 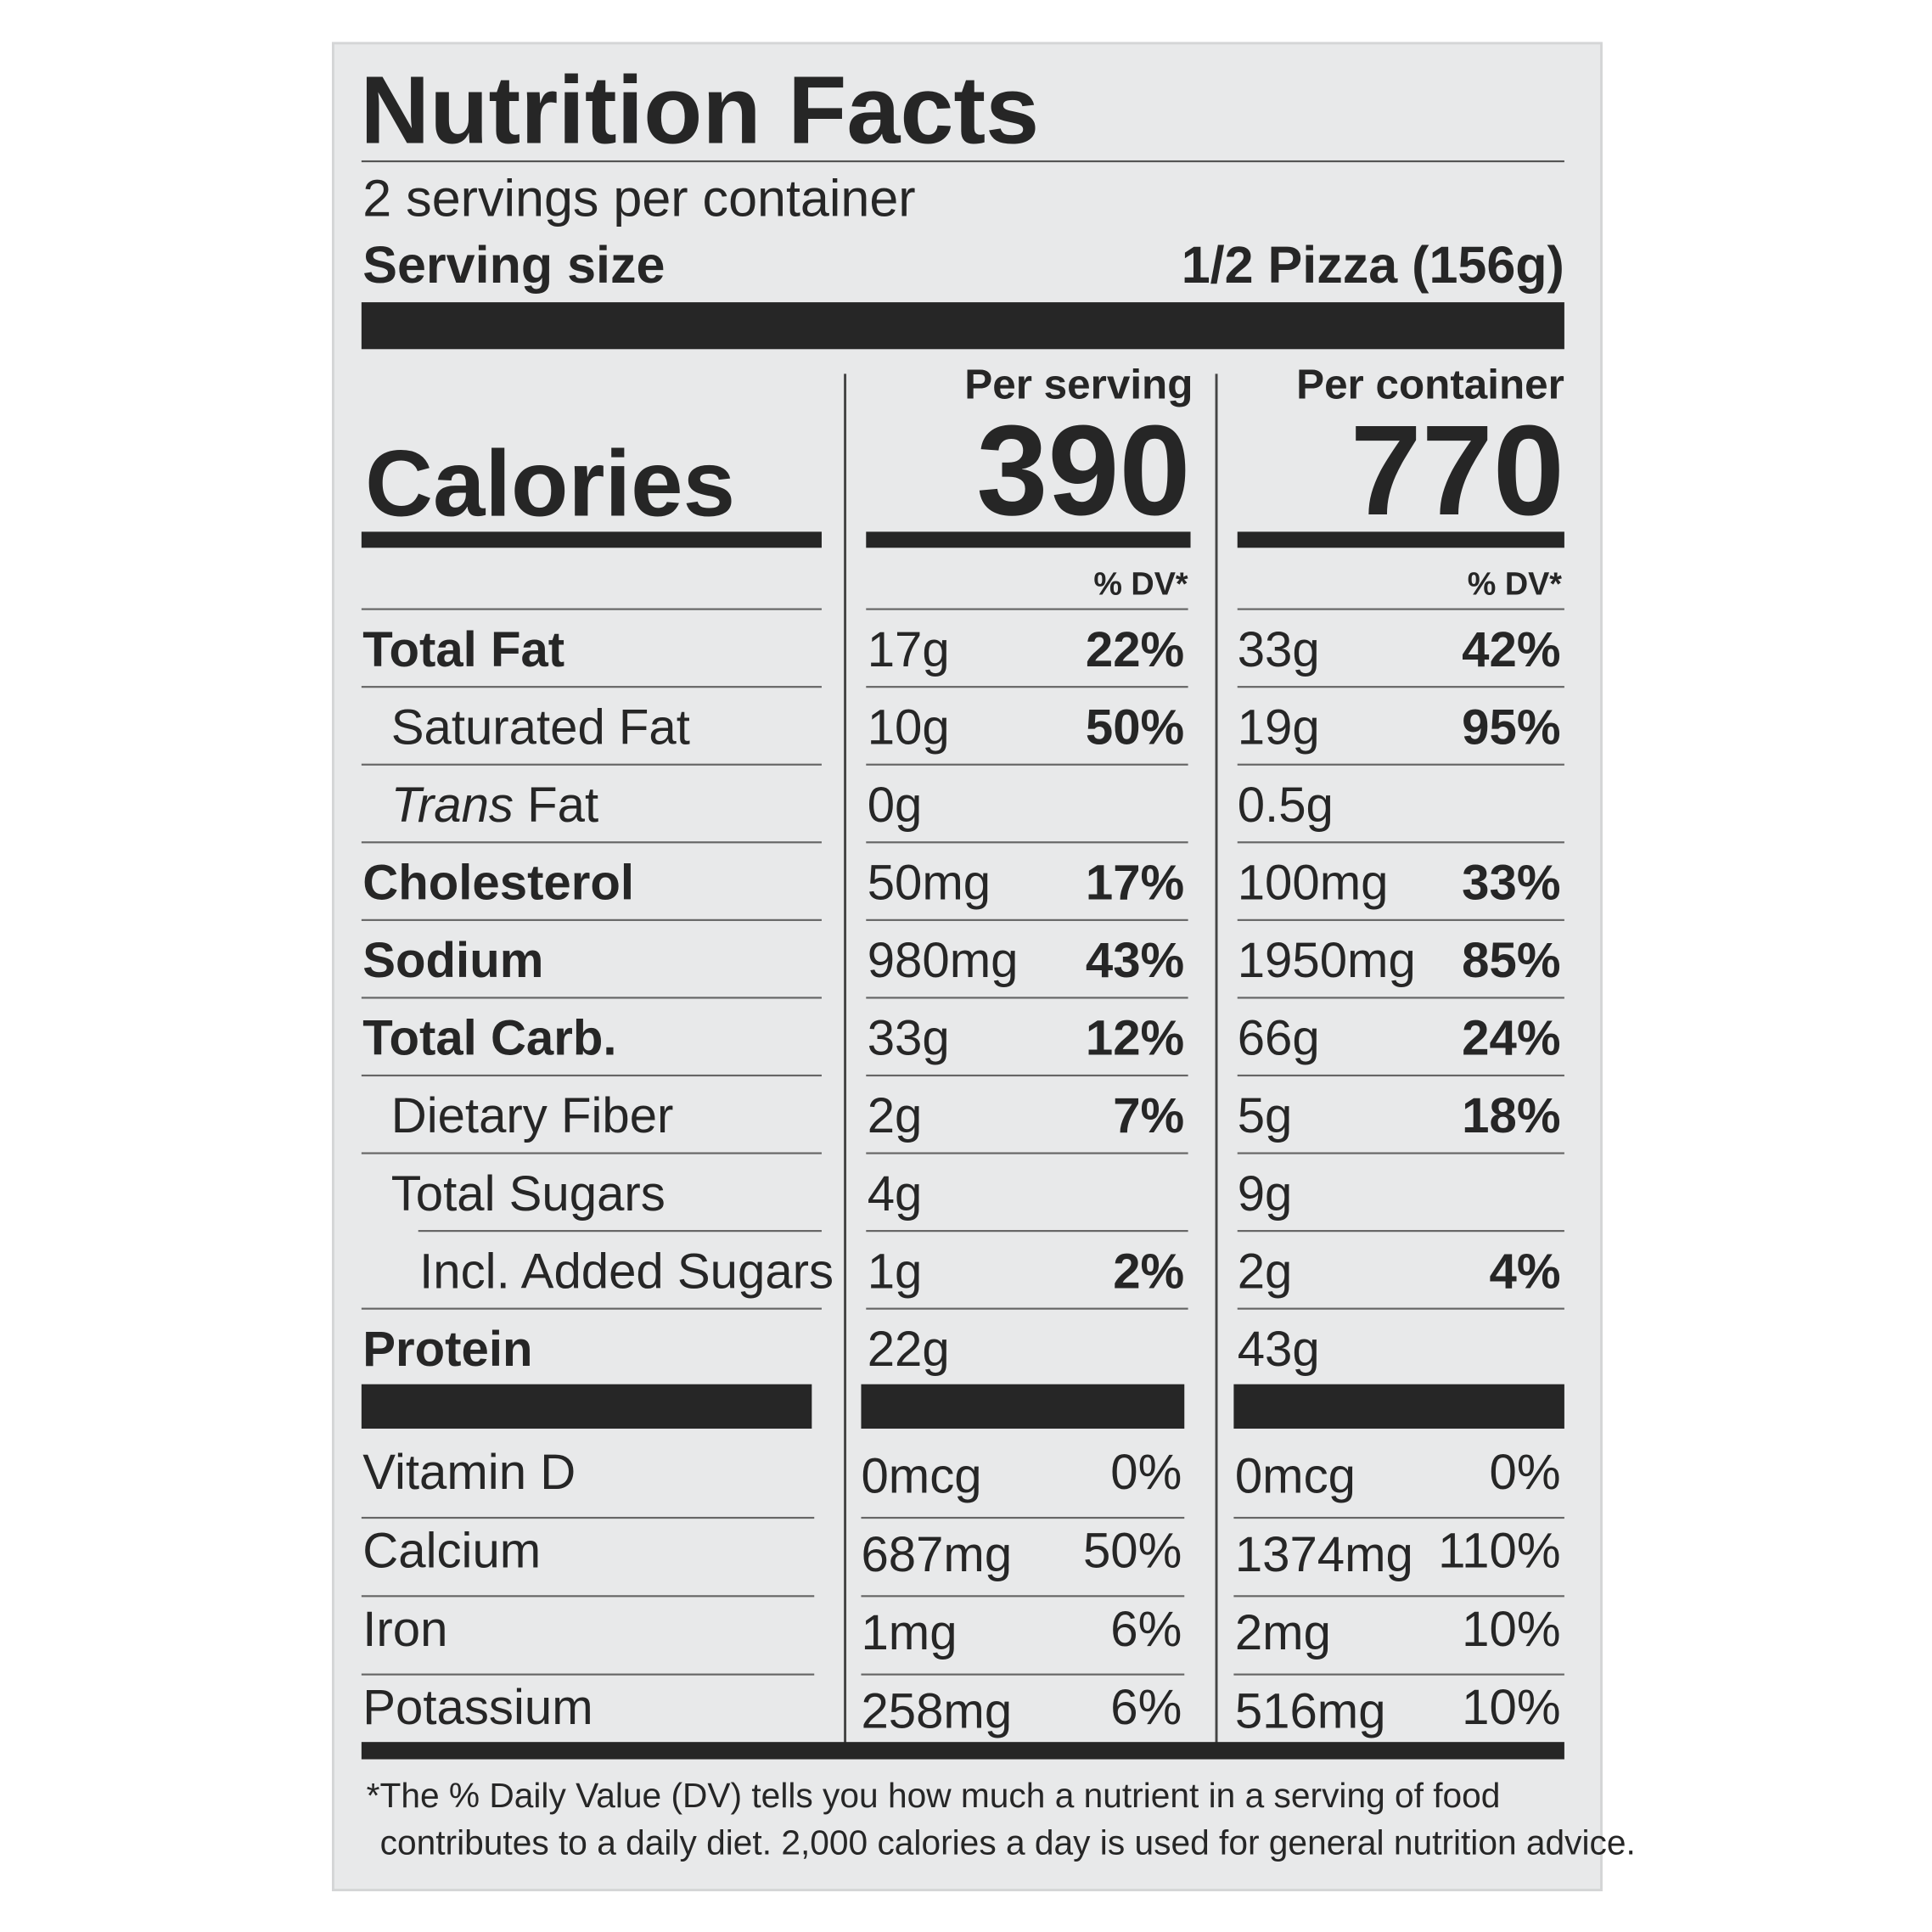 I want to click on nutrient-label: Trans Fat, so click(x=494, y=805).